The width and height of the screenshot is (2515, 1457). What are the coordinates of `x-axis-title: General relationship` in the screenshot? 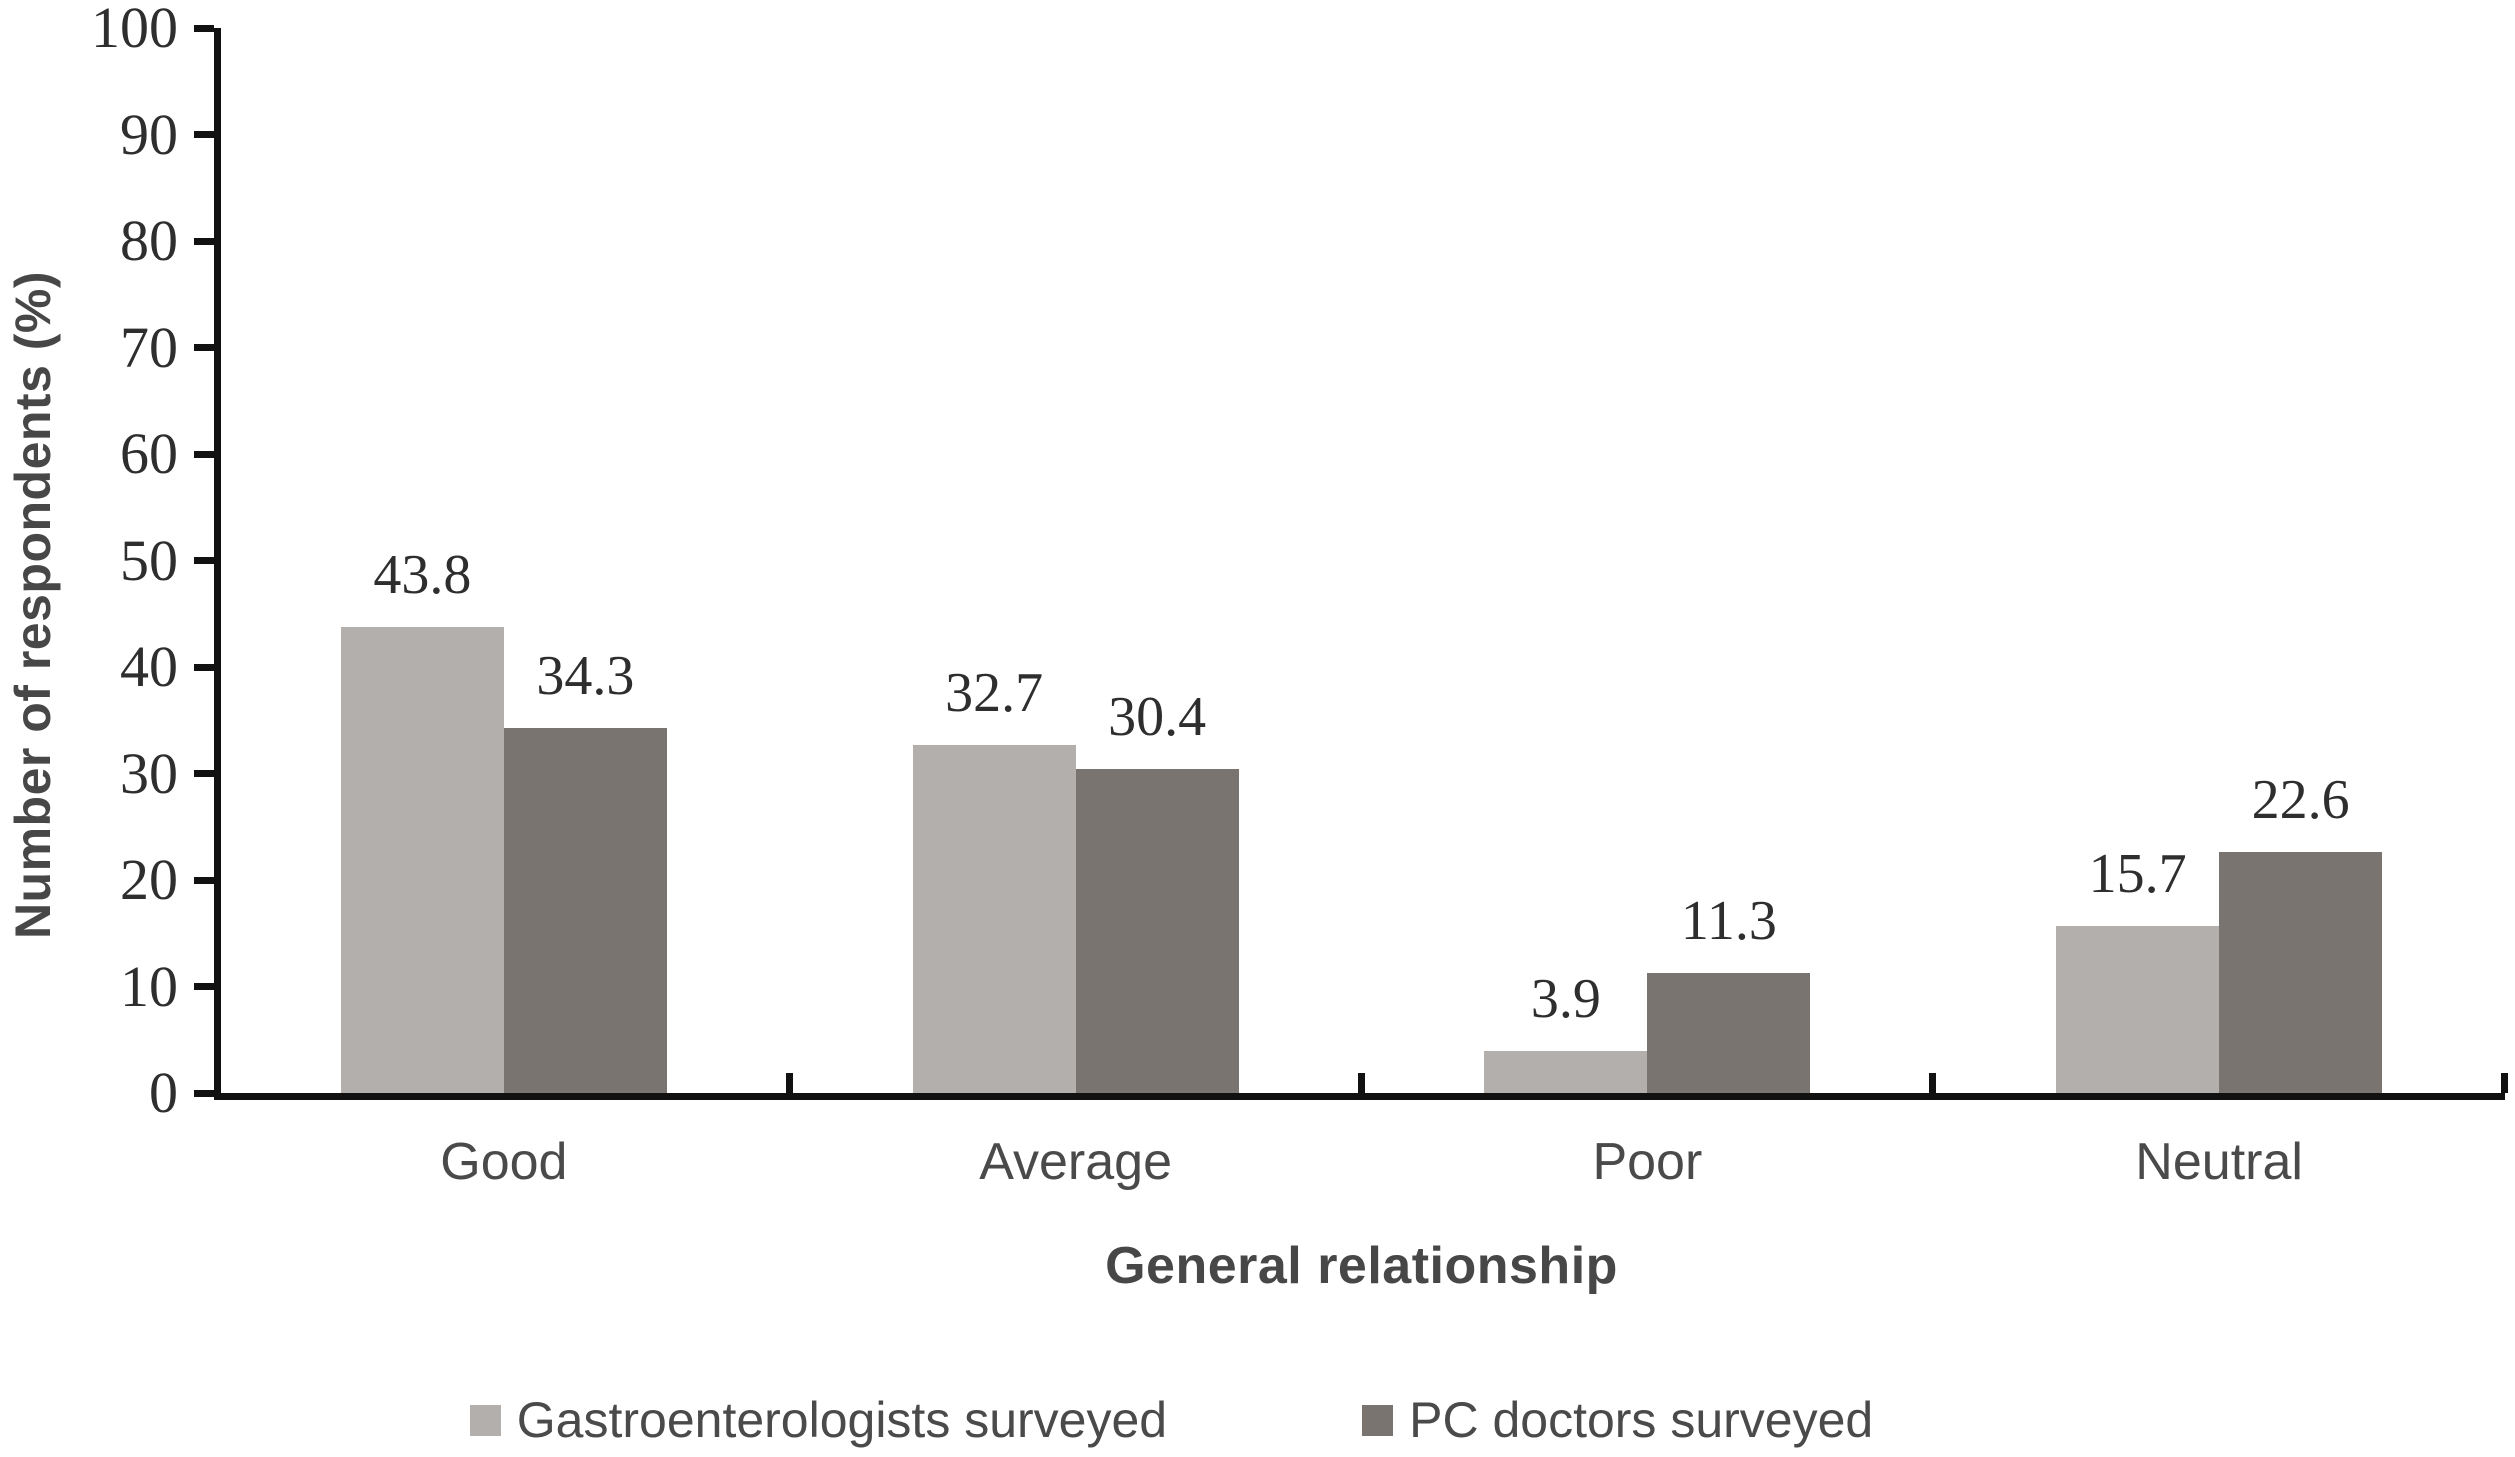 It's located at (1361, 1266).